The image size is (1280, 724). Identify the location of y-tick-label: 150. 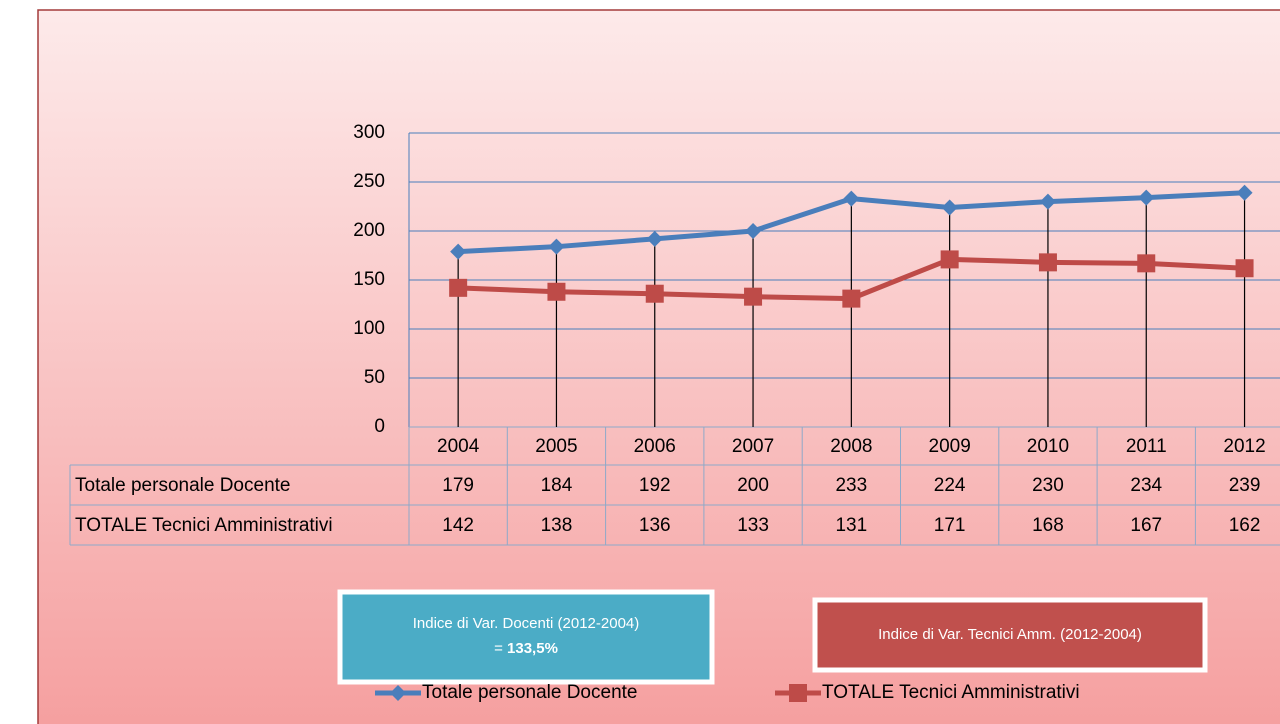
(369, 279).